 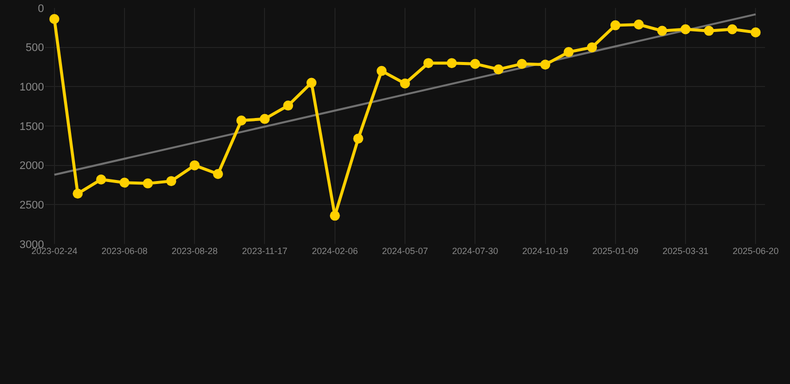 What do you see at coordinates (615, 251) in the screenshot?
I see `x-tick-label: 2025-01-09` at bounding box center [615, 251].